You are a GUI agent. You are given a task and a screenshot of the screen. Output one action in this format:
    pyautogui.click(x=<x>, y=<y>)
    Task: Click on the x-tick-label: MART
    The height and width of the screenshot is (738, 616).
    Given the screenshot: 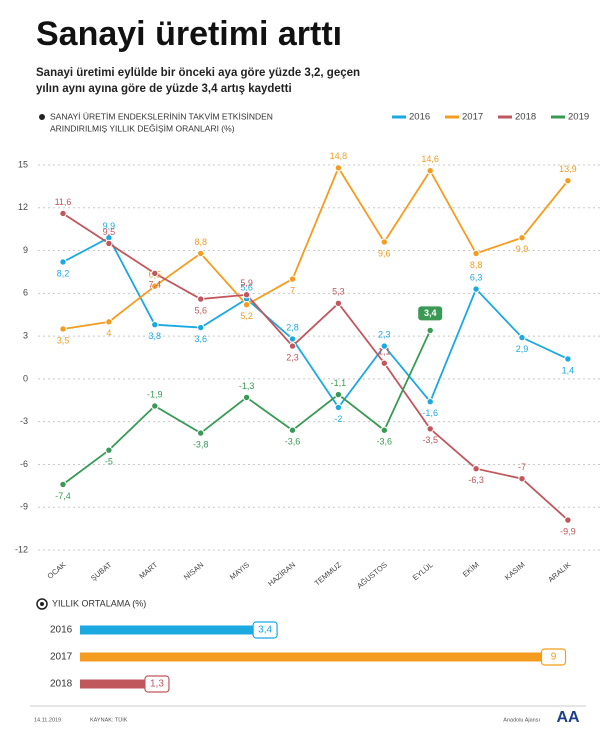 What is the action you would take?
    pyautogui.click(x=148, y=570)
    